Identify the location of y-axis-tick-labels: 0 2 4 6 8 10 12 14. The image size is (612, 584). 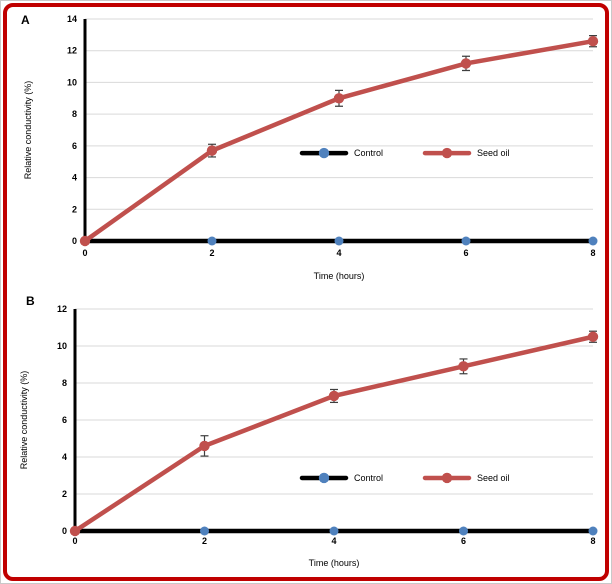
(72, 130).